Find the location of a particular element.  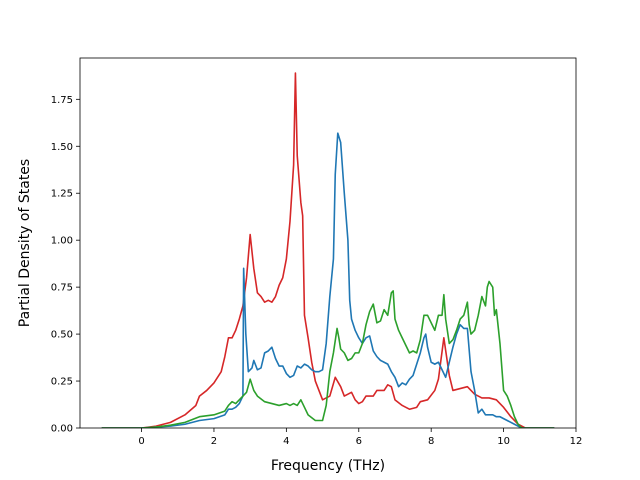

x-tick-label: 12 is located at coordinates (576, 441).